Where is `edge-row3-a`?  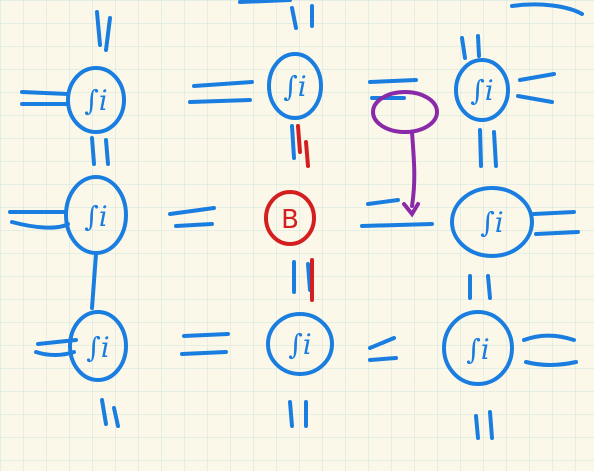
edge-row3-a is located at coordinates (206, 335).